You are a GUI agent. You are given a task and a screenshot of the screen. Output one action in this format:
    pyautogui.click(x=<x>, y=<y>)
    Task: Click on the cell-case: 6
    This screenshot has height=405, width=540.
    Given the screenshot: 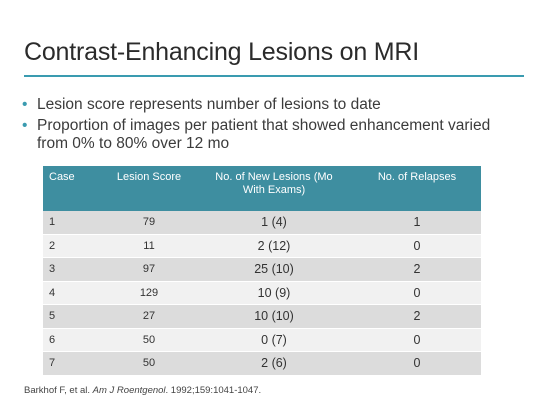 What is the action you would take?
    pyautogui.click(x=73, y=340)
    